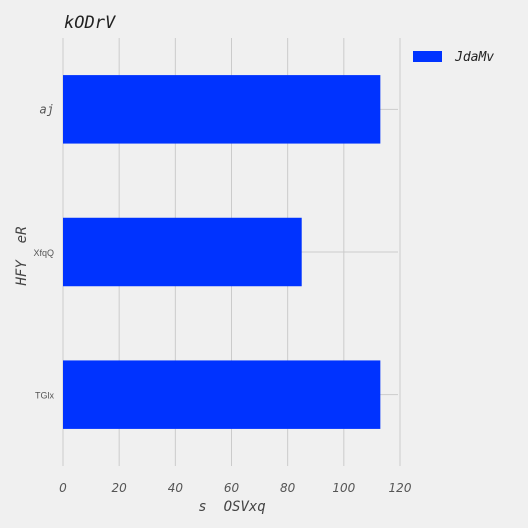 This screenshot has width=528, height=528. Describe the element at coordinates (427, 56) in the screenshot. I see `legend-swatch` at that location.